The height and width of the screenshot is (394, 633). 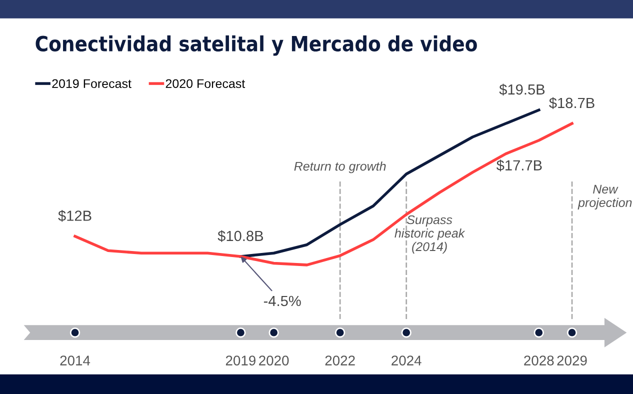 I want to click on x-tick-label: 2024, so click(x=407, y=361).